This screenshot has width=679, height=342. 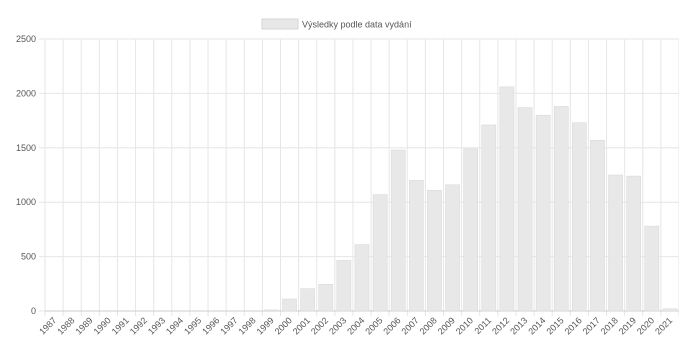 I want to click on x-tick-label-2016: 2016, so click(x=573, y=325).